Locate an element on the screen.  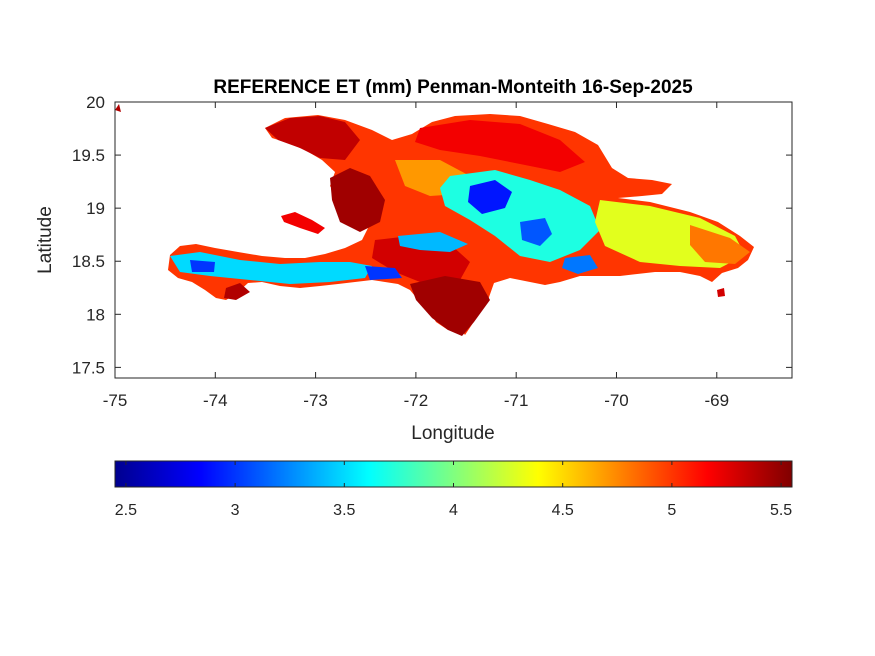
colorbar is located at coordinates (453, 474).